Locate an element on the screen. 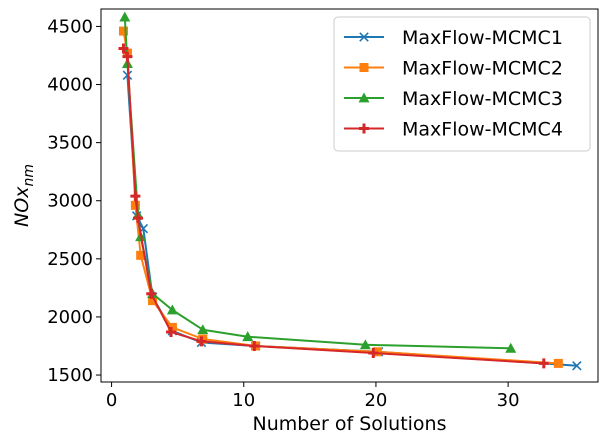 The height and width of the screenshot is (444, 607). x-tick-label-0: 0 is located at coordinates (111, 400).